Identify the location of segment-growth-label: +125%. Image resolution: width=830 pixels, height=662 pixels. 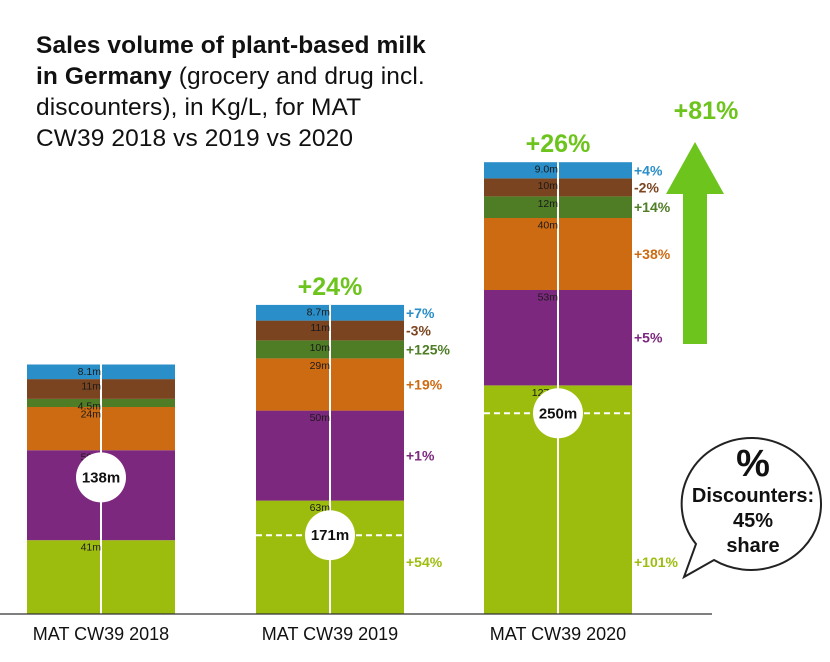
(428, 349).